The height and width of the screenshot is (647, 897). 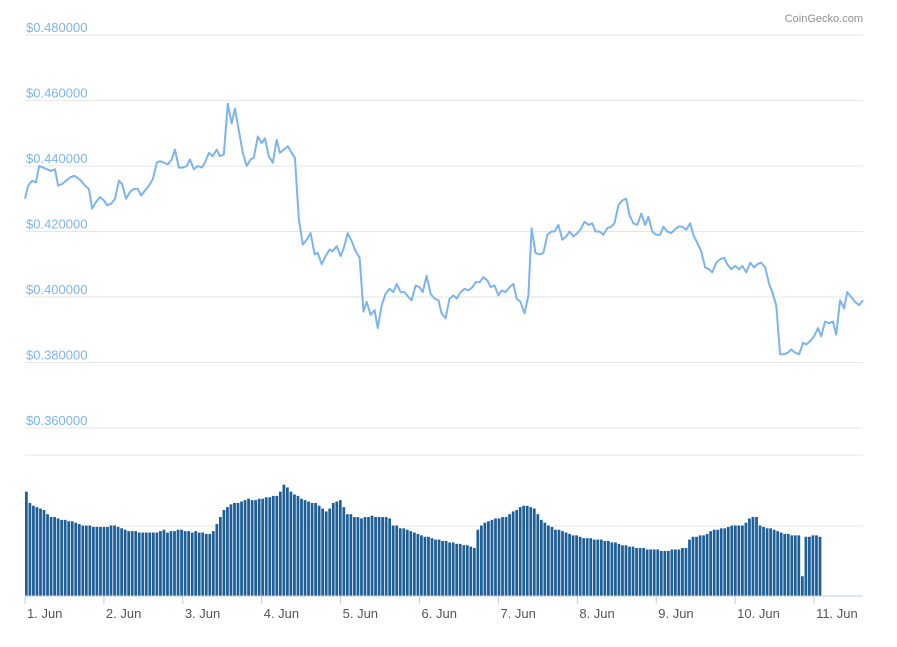 I want to click on x-tick-label: 3. Jun, so click(x=202, y=613).